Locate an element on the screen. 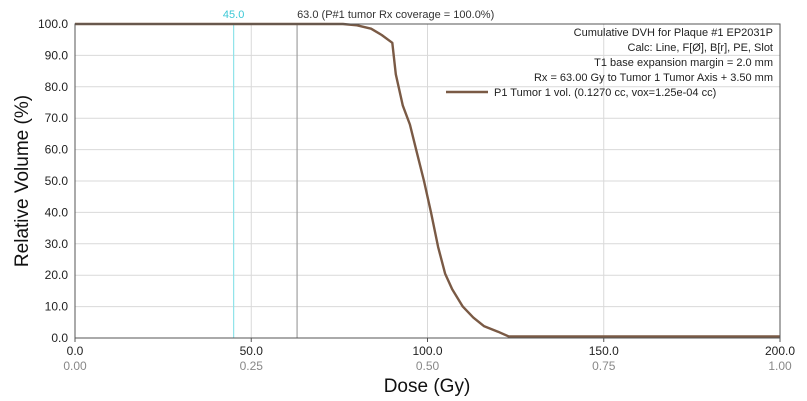  y-tick-label: 40.0 is located at coordinates (57, 212).